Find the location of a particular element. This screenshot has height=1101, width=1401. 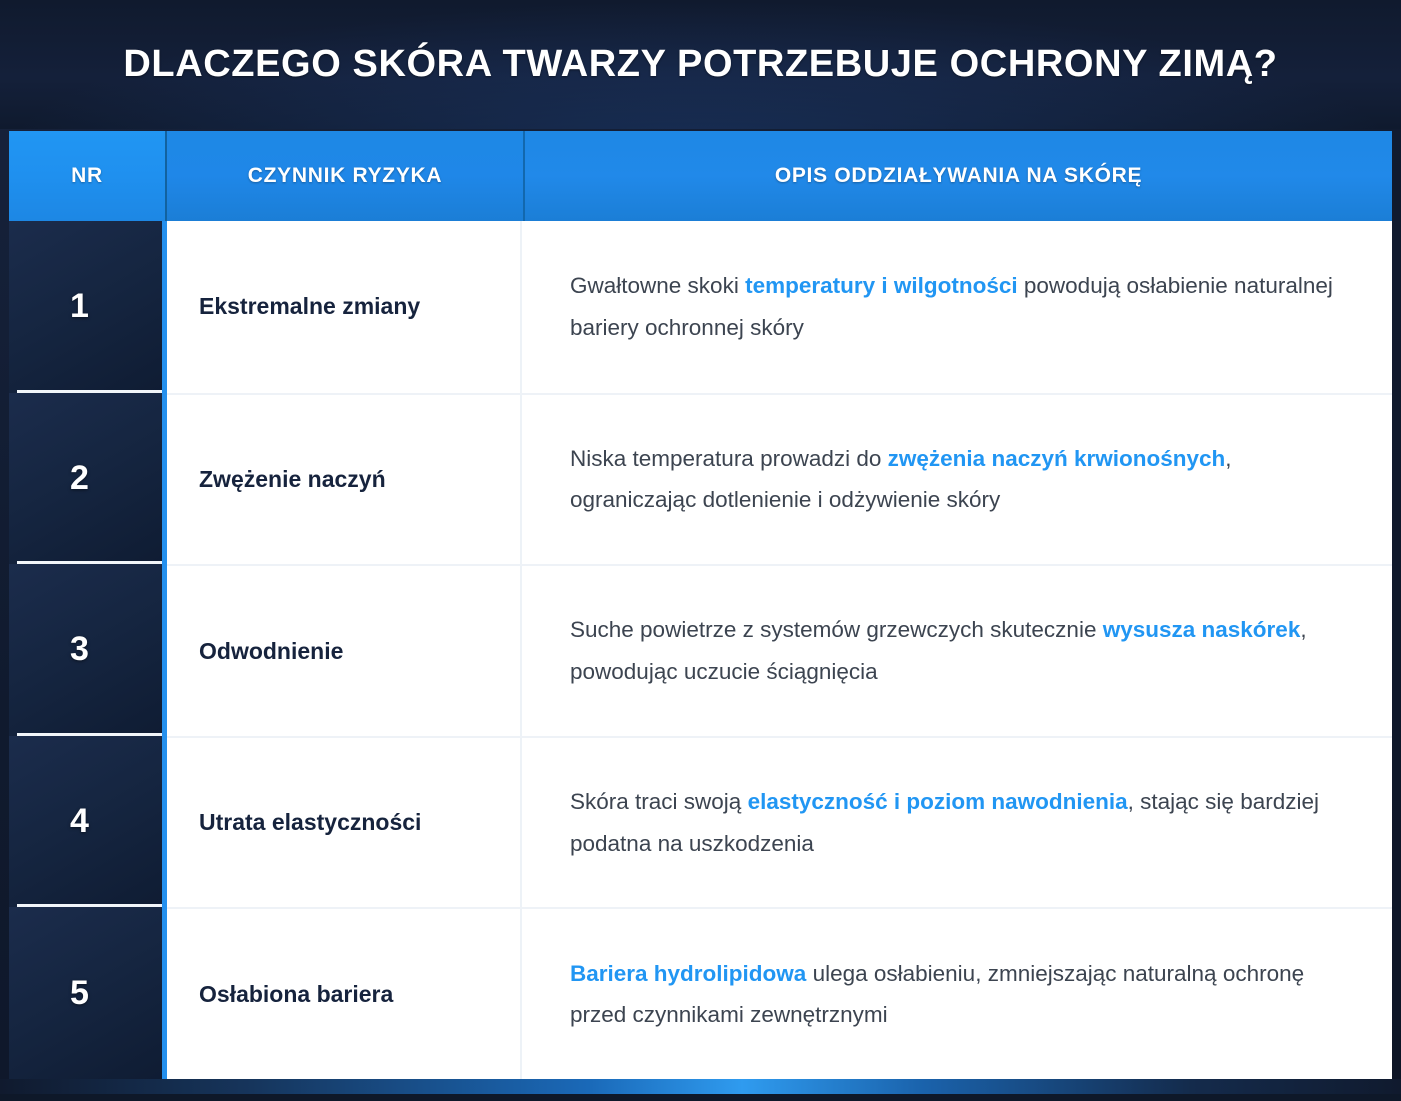

factor-label: Utrata elastyczności is located at coordinates (310, 822).